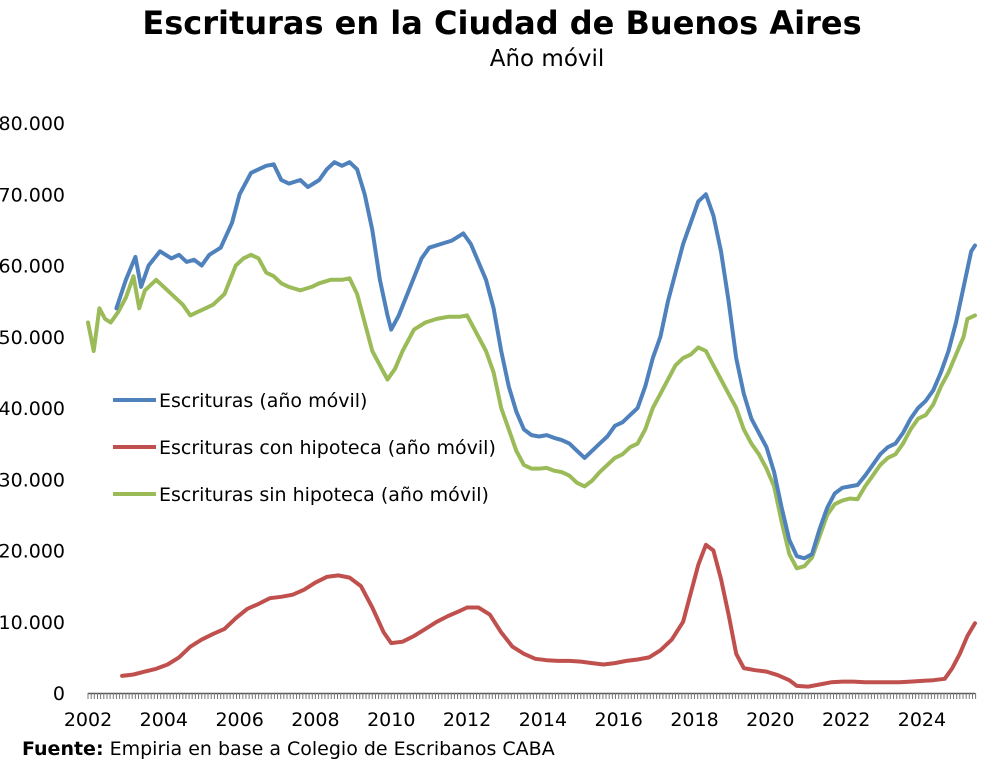 The height and width of the screenshot is (769, 1004). What do you see at coordinates (59, 694) in the screenshot?
I see `y-tick-label: 0` at bounding box center [59, 694].